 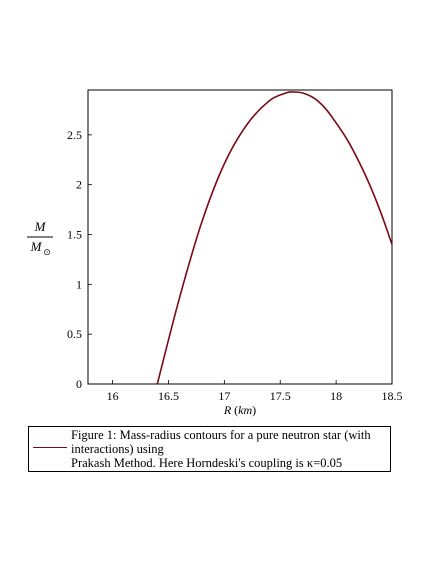 I want to click on x-axis-label: R (km), so click(x=239, y=410).